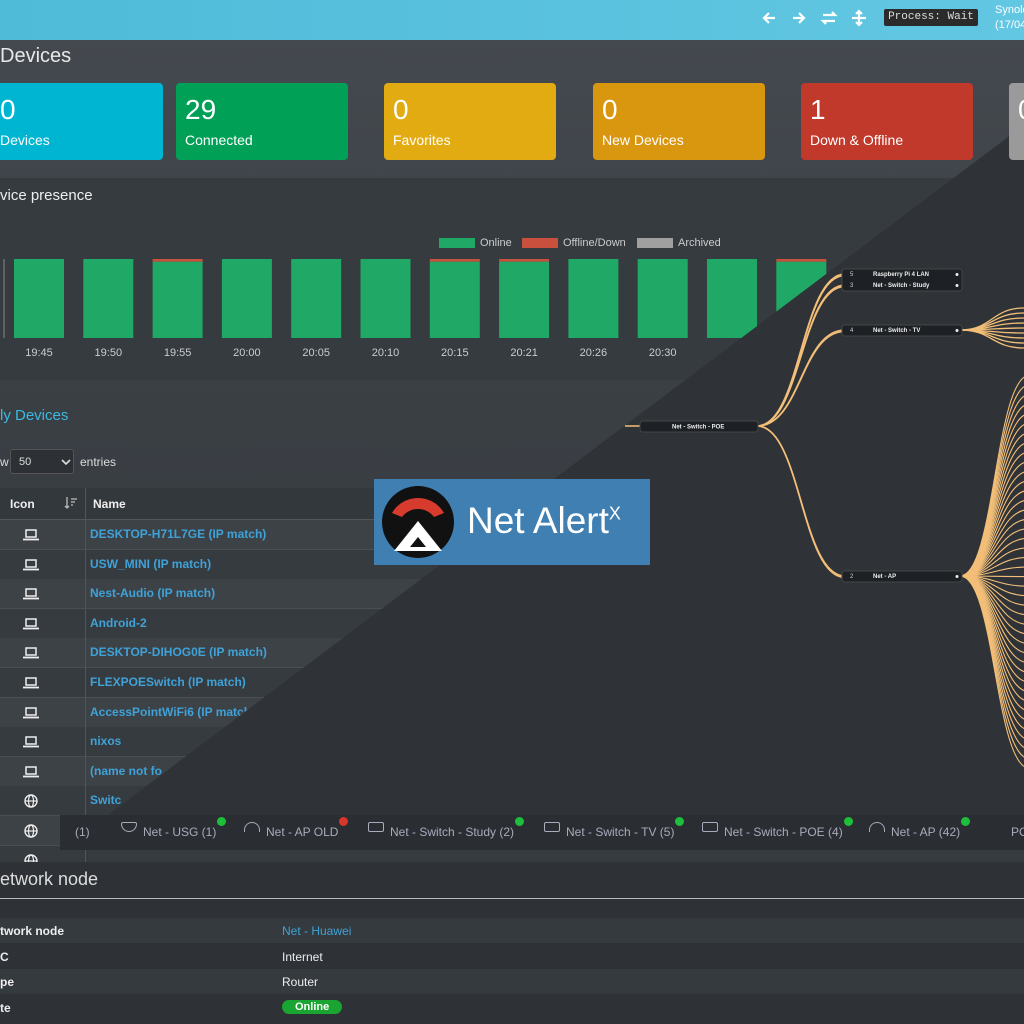 The image size is (1024, 1024). I want to click on node-row-value: Router, so click(300, 982).